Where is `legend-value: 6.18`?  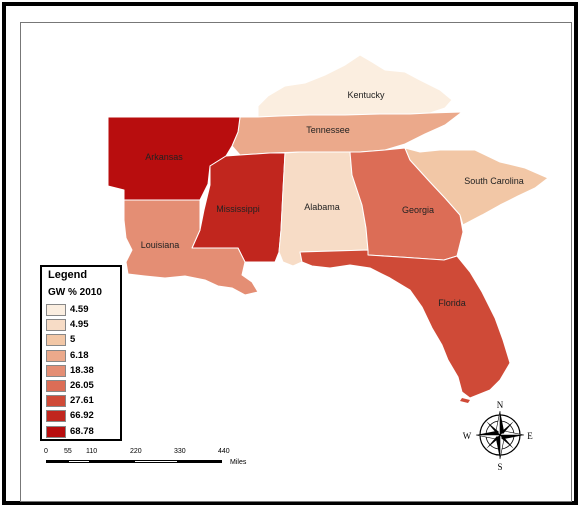
legend-value: 6.18 is located at coordinates (79, 355).